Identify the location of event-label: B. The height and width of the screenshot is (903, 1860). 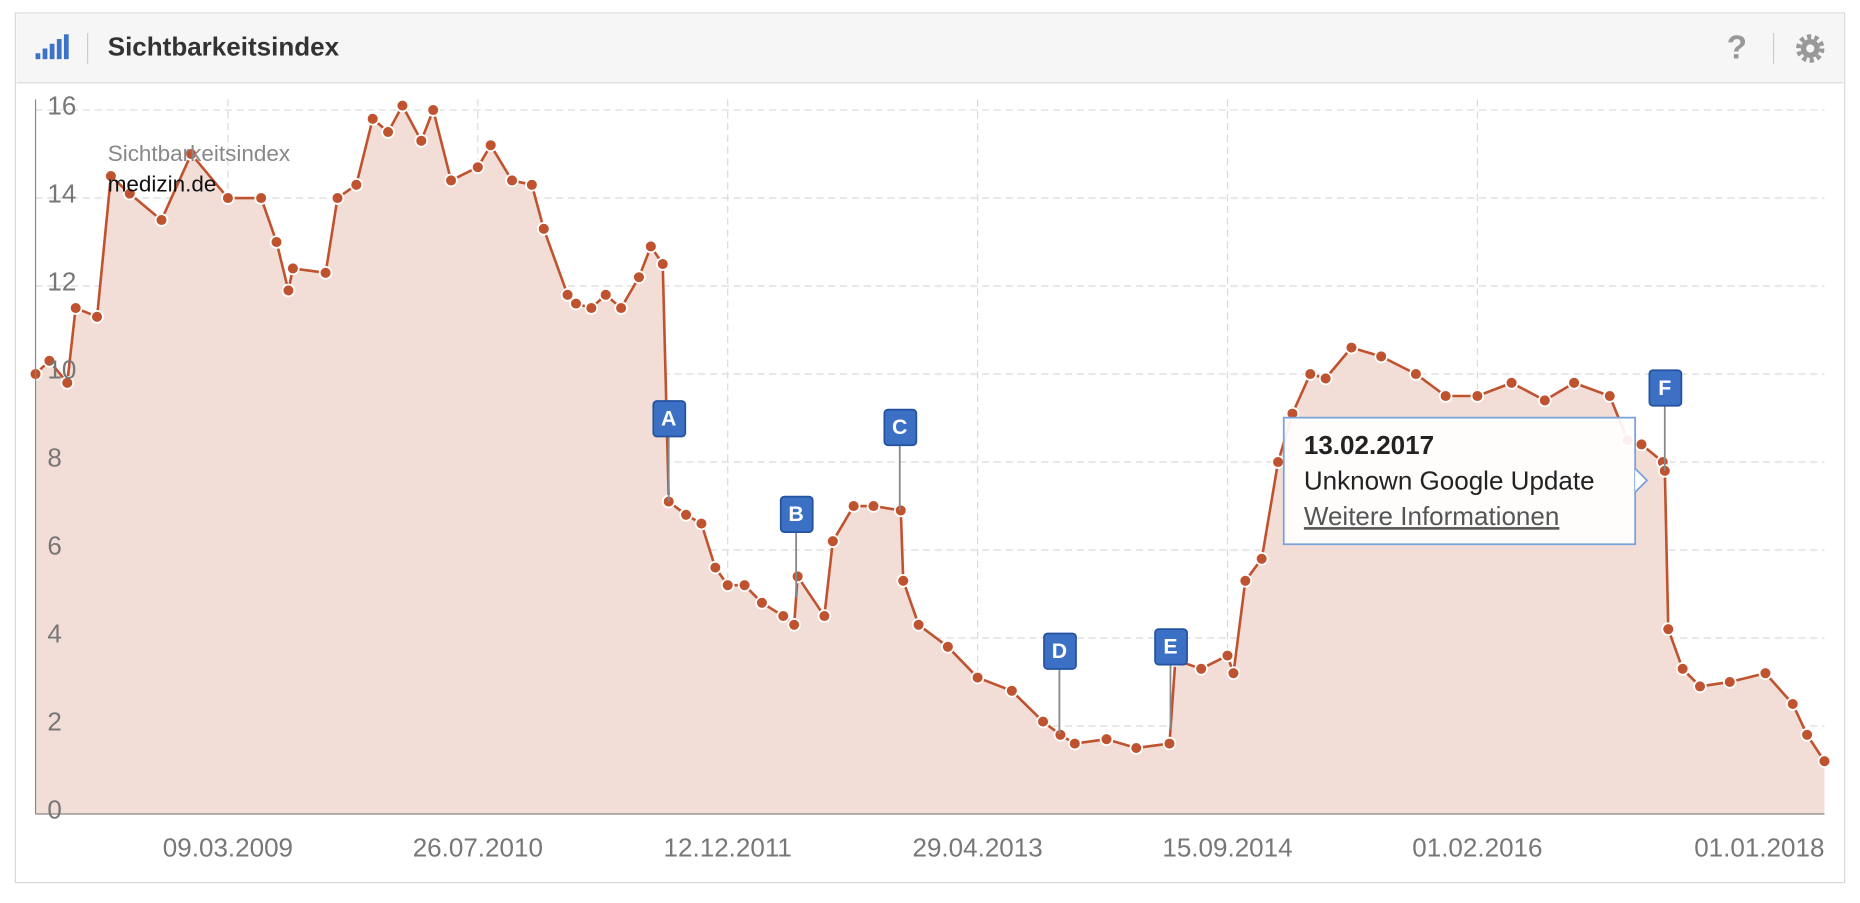
(795, 514).